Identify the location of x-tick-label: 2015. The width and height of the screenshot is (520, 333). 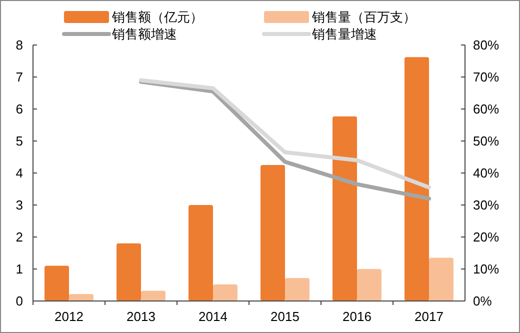
(285, 316).